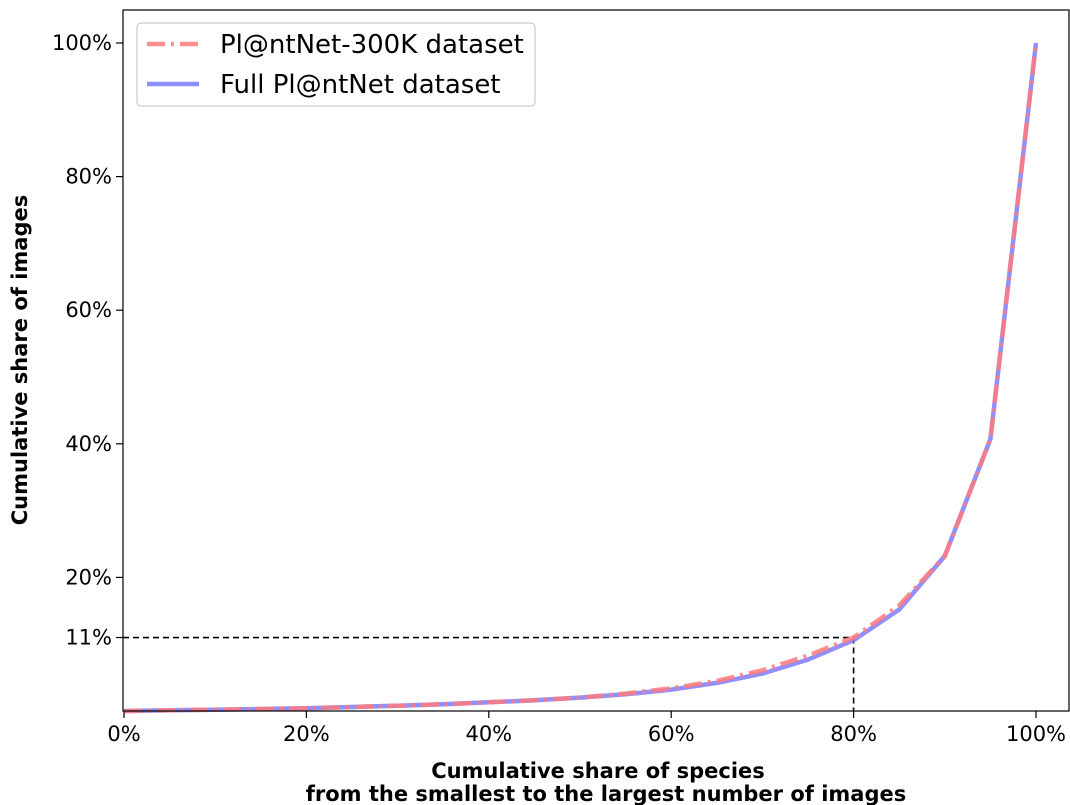 This screenshot has width=1070, height=805. What do you see at coordinates (88, 177) in the screenshot?
I see `y-tick-label: 80%` at bounding box center [88, 177].